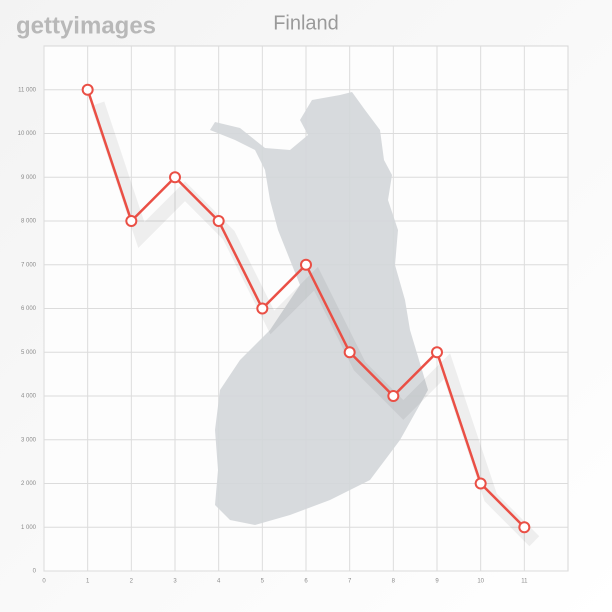  Describe the element at coordinates (29, 309) in the screenshot. I see `y-tick-label: 6 000` at that location.